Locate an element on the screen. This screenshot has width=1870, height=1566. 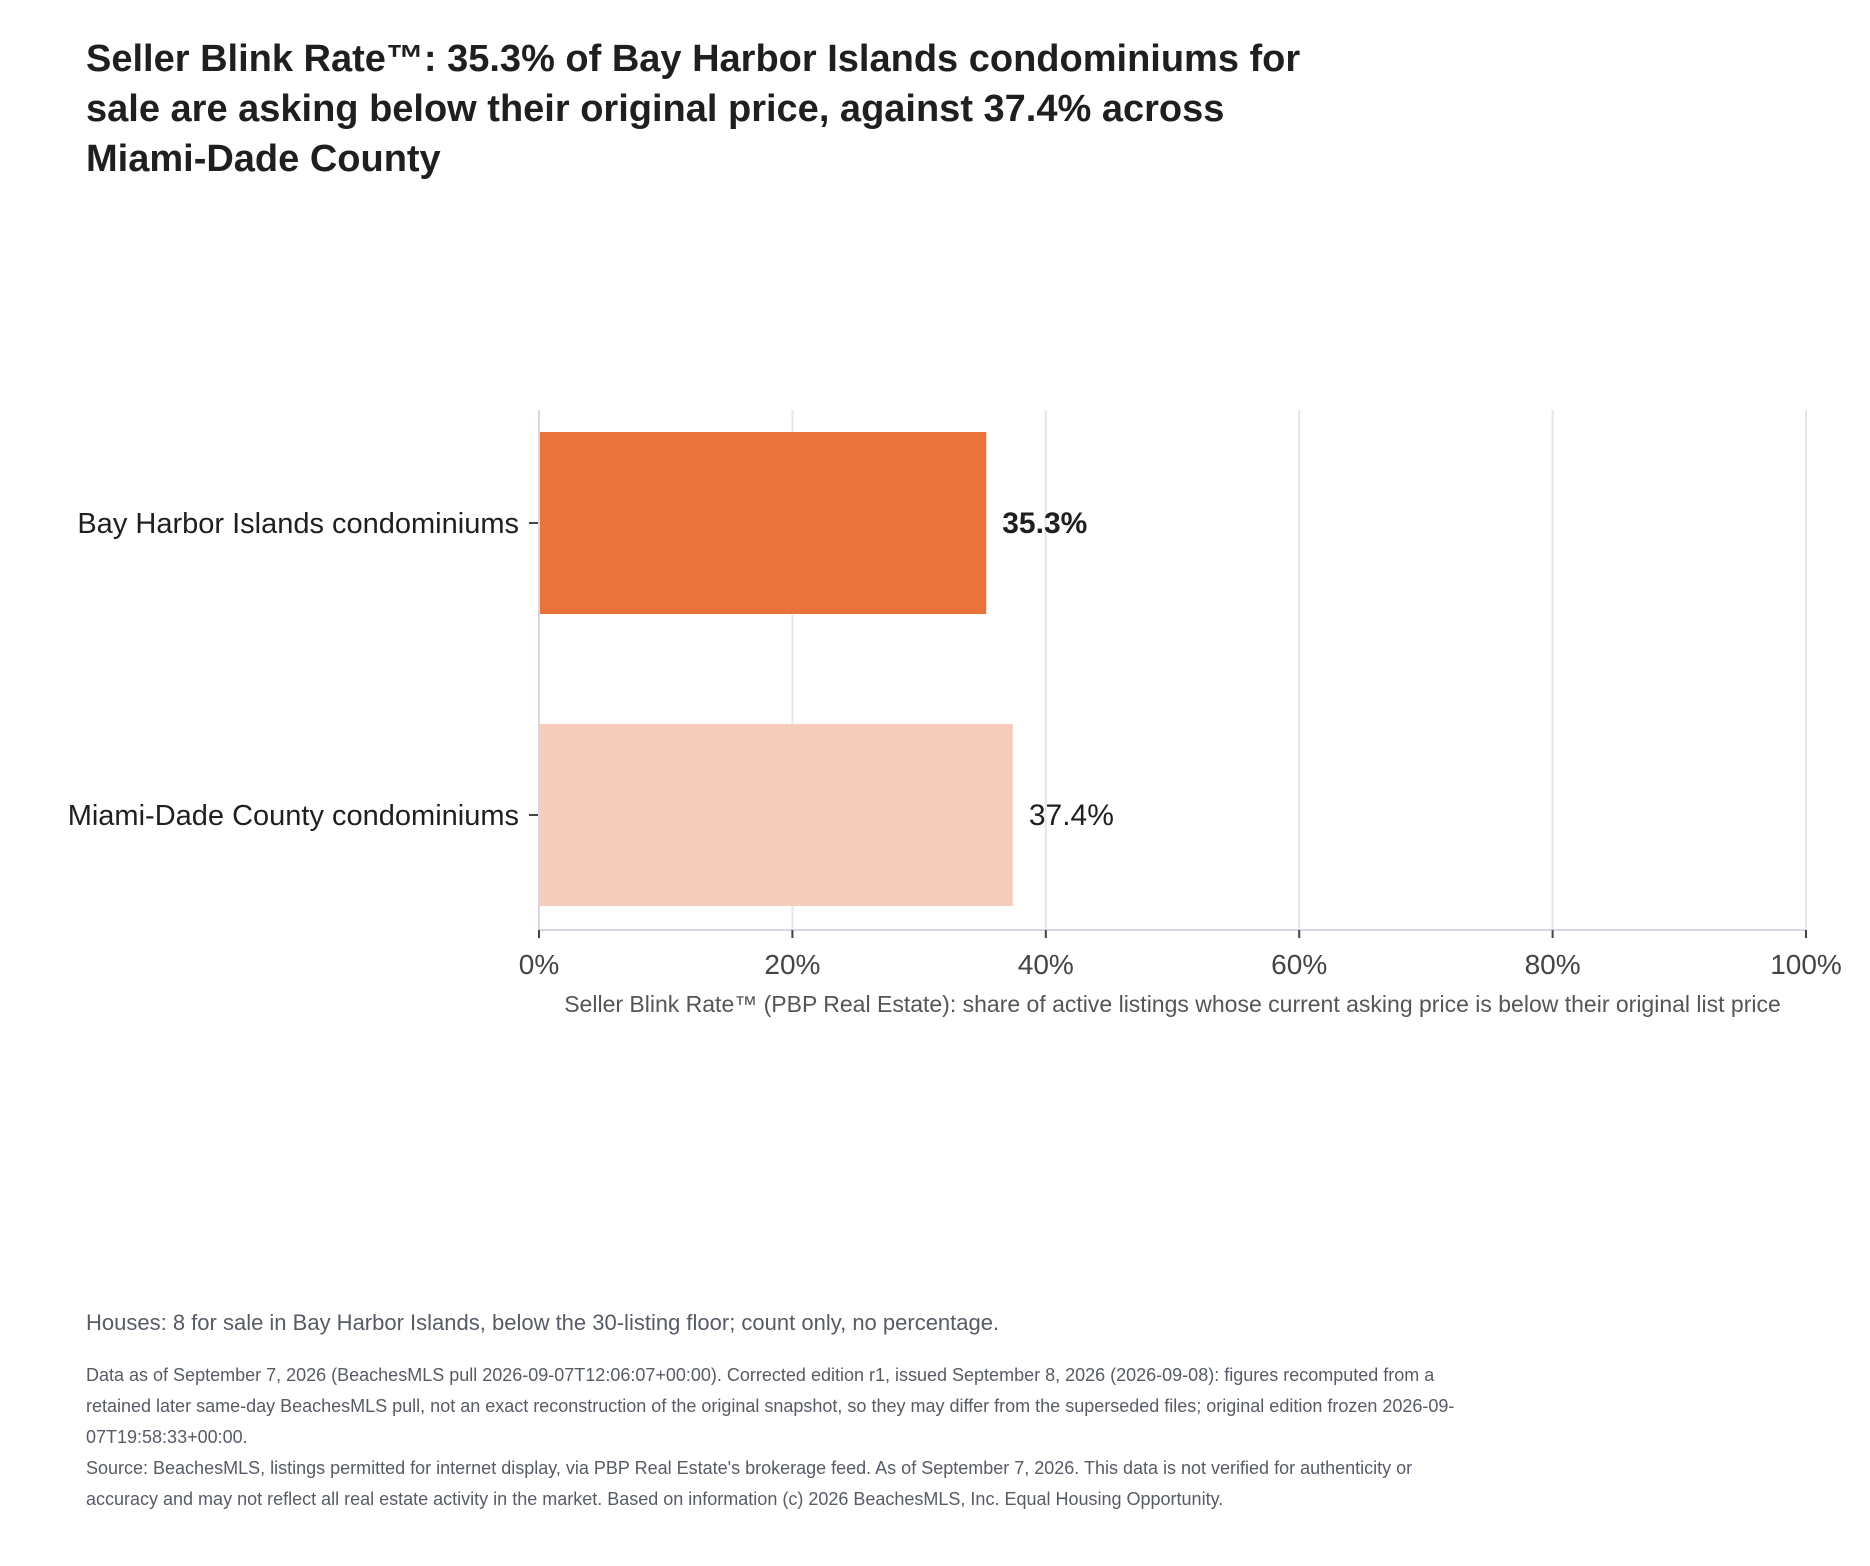
x-tick-label-2: 40% is located at coordinates (1046, 964).